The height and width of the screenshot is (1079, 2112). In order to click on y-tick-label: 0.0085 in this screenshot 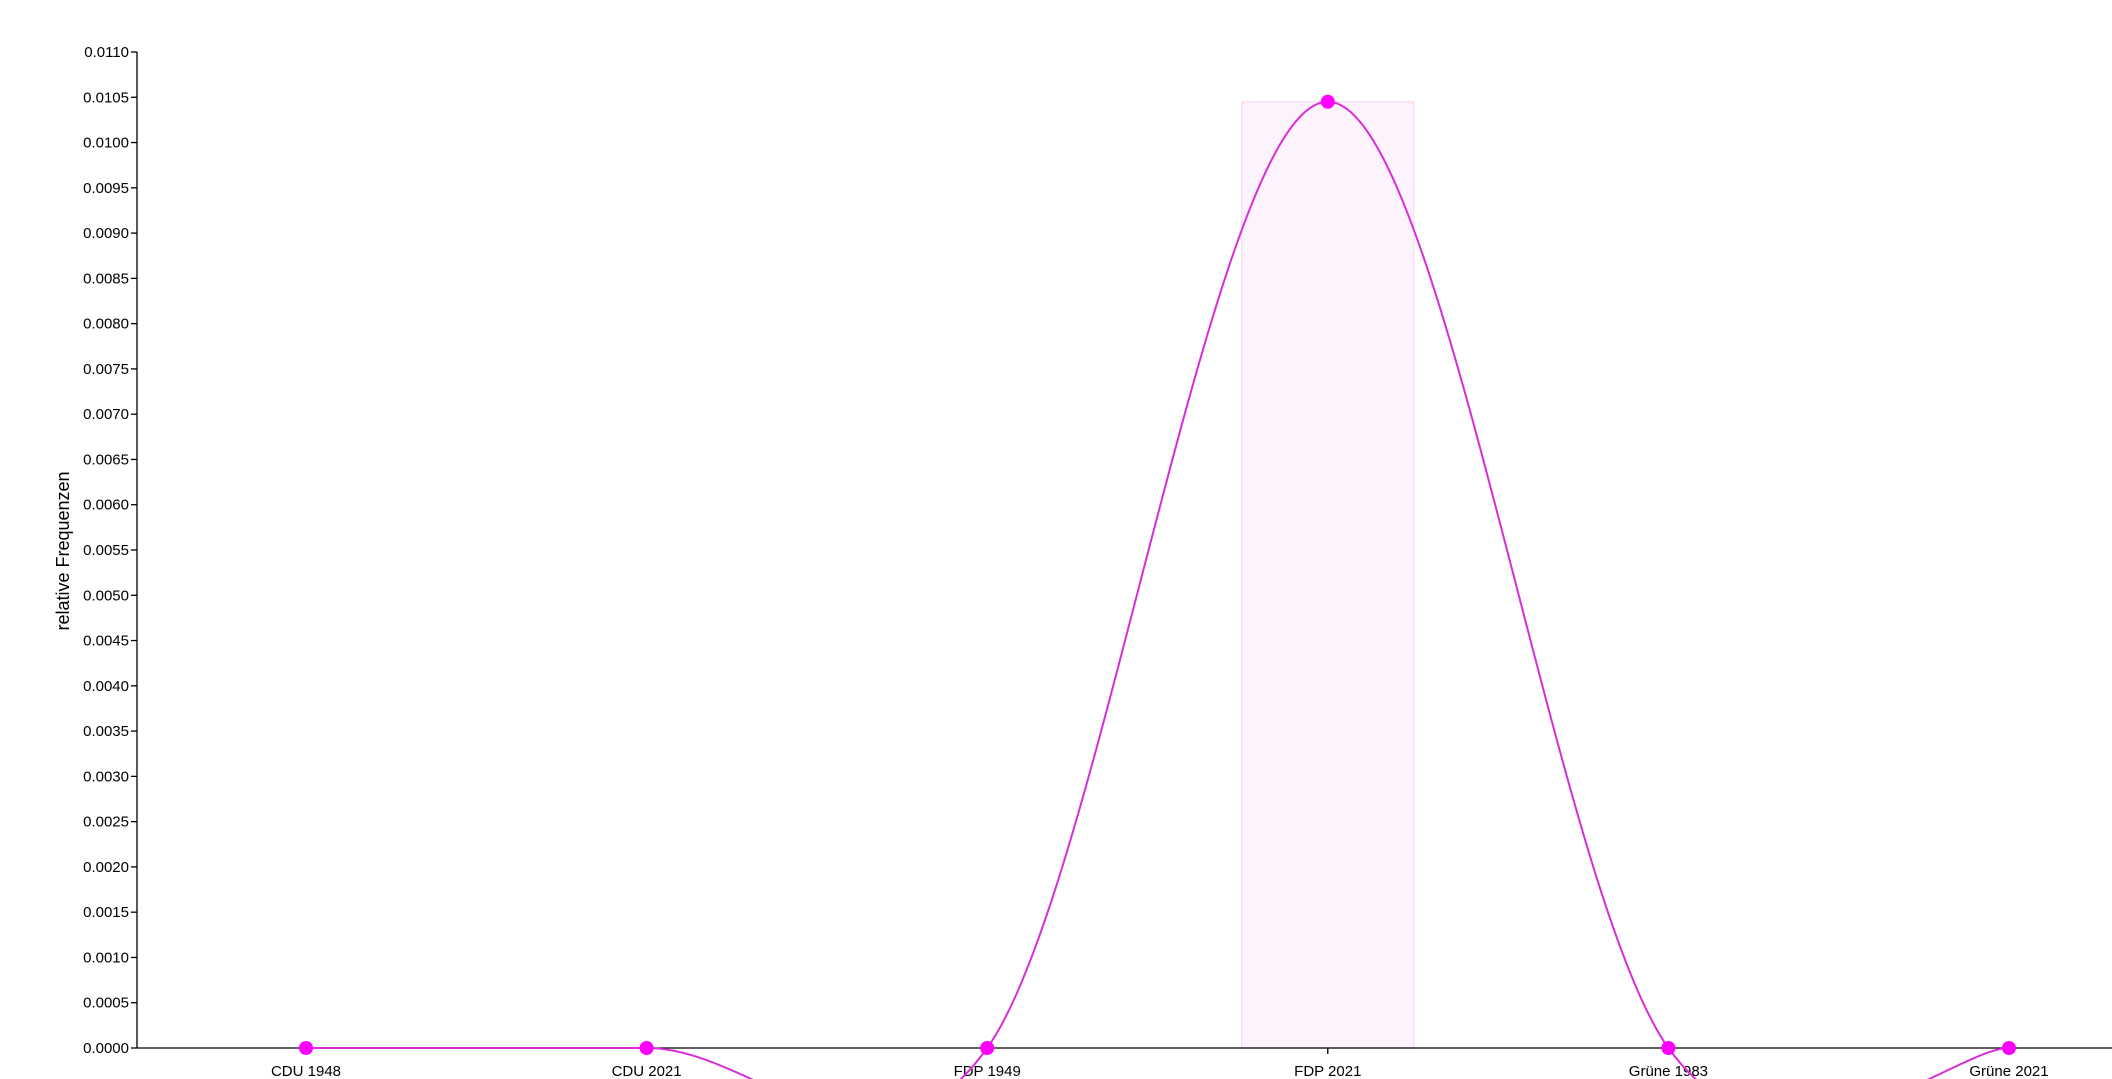, I will do `click(106, 278)`.